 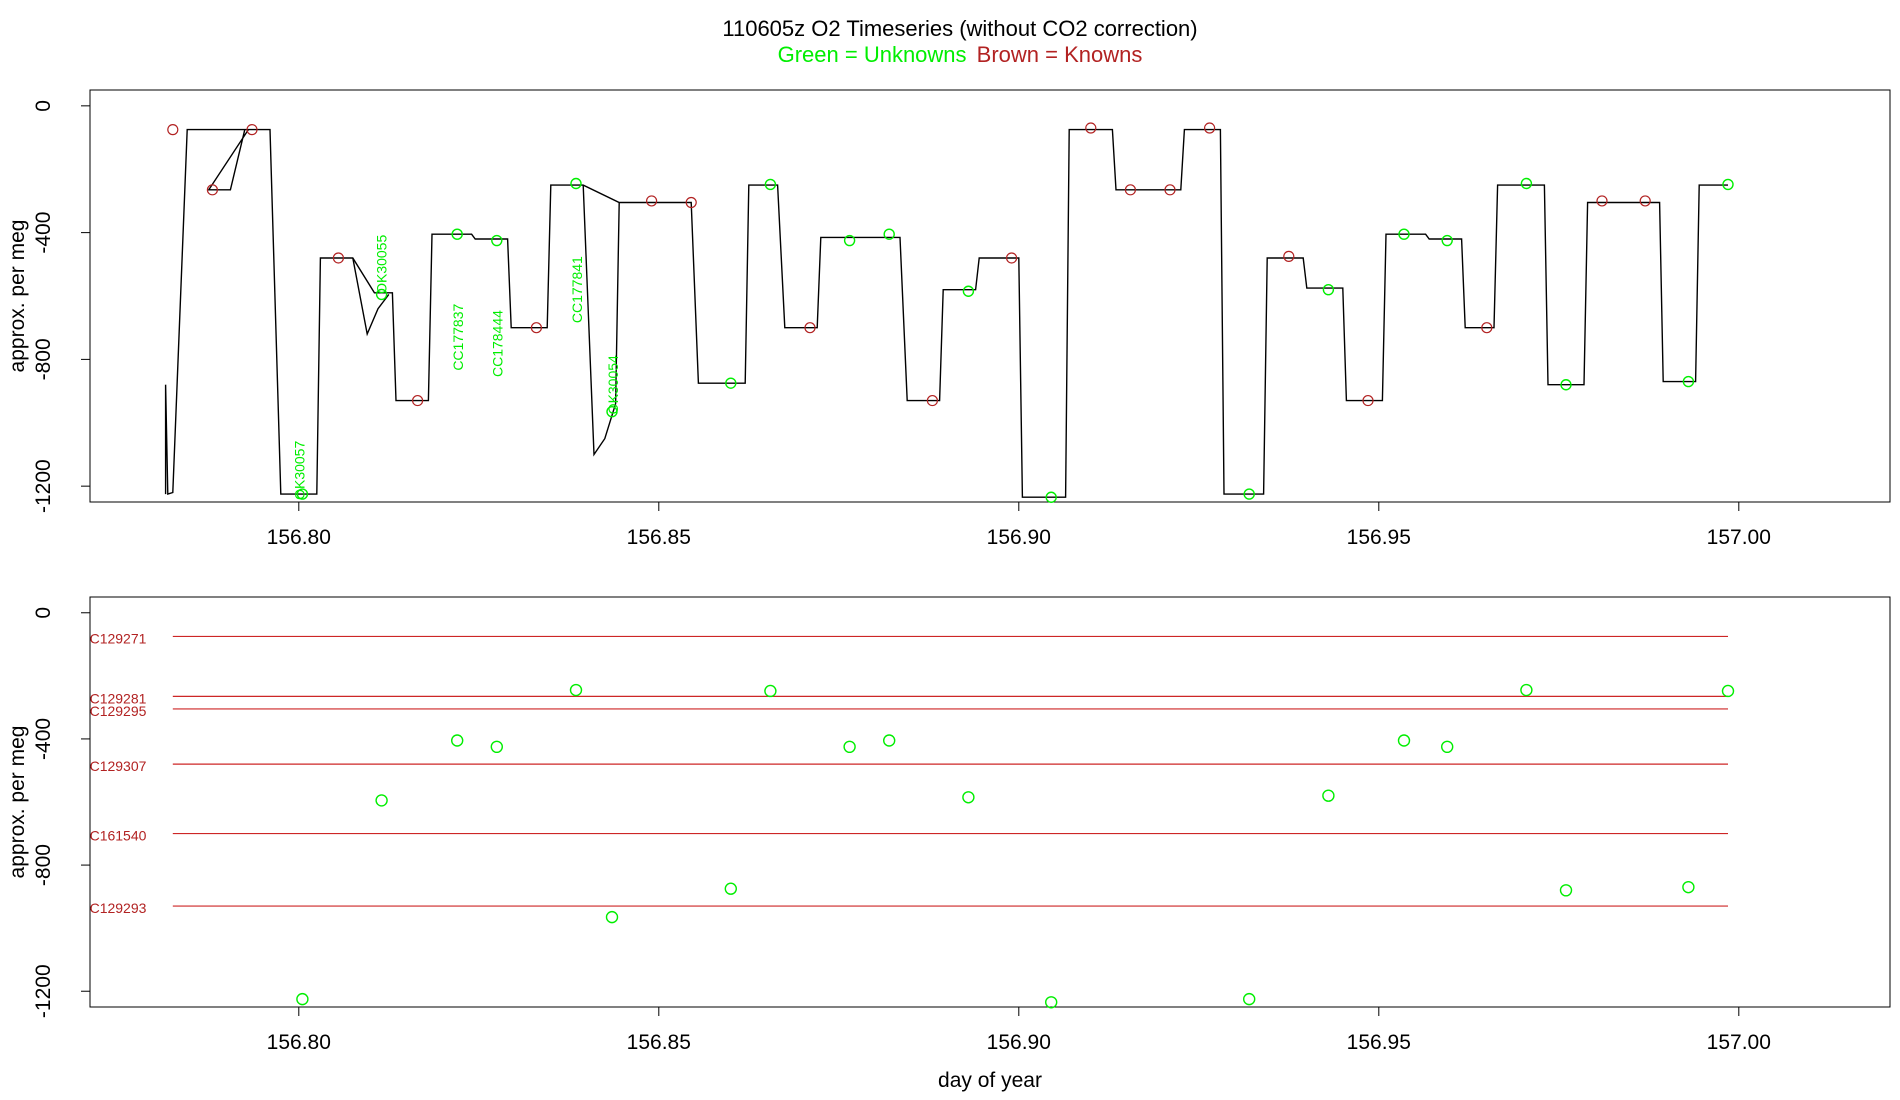 I want to click on reference-label: C129271, so click(x=118, y=638).